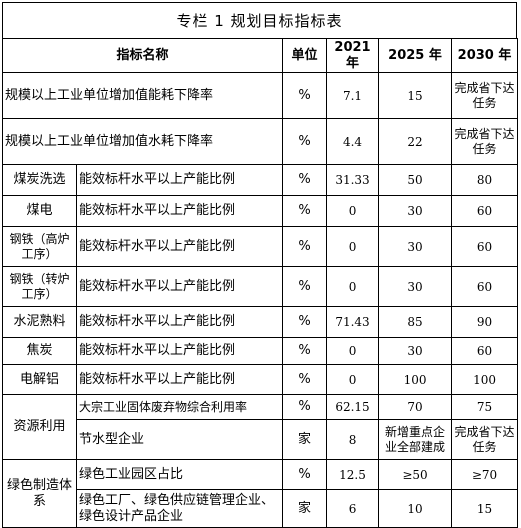 This screenshot has width=521, height=528. What do you see at coordinates (415, 379) in the screenshot?
I see `value-2025: 100` at bounding box center [415, 379].